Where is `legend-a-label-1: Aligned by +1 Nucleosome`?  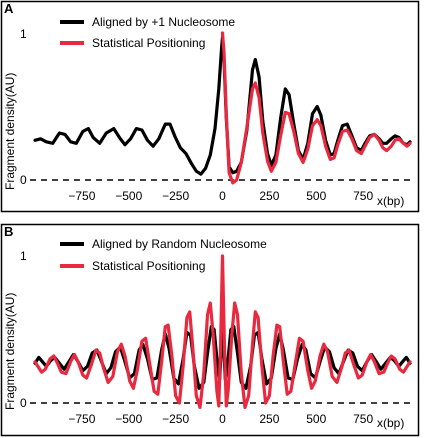
legend-a-label-1: Aligned by +1 Nucleosome is located at coordinates (163, 22).